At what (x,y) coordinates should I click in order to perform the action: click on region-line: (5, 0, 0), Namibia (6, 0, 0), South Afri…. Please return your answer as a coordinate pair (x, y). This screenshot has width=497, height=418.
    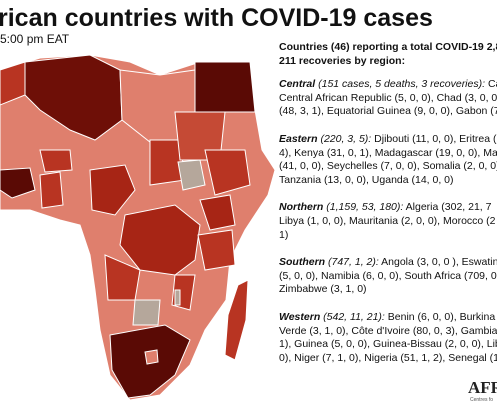
    Looking at the image, I should click on (388, 275).